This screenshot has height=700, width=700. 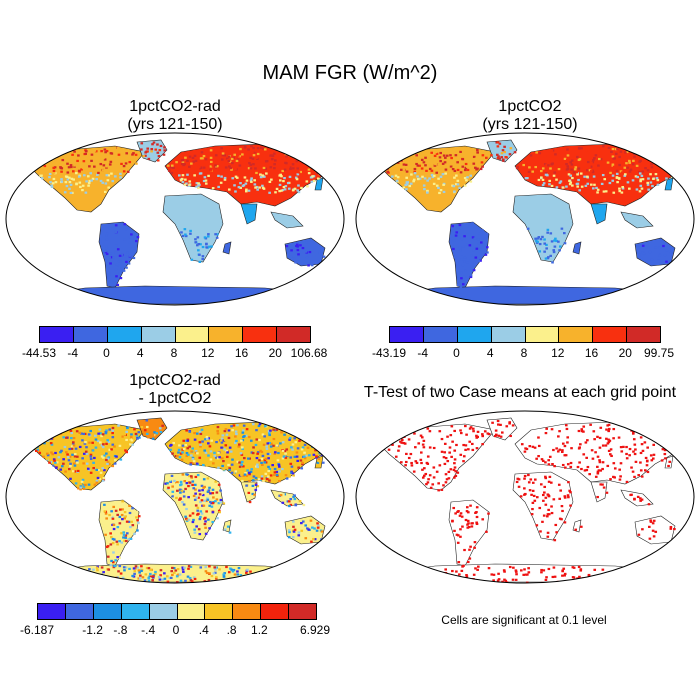 I want to click on panel3-title-line2: - 1pctCO2, so click(x=175, y=398).